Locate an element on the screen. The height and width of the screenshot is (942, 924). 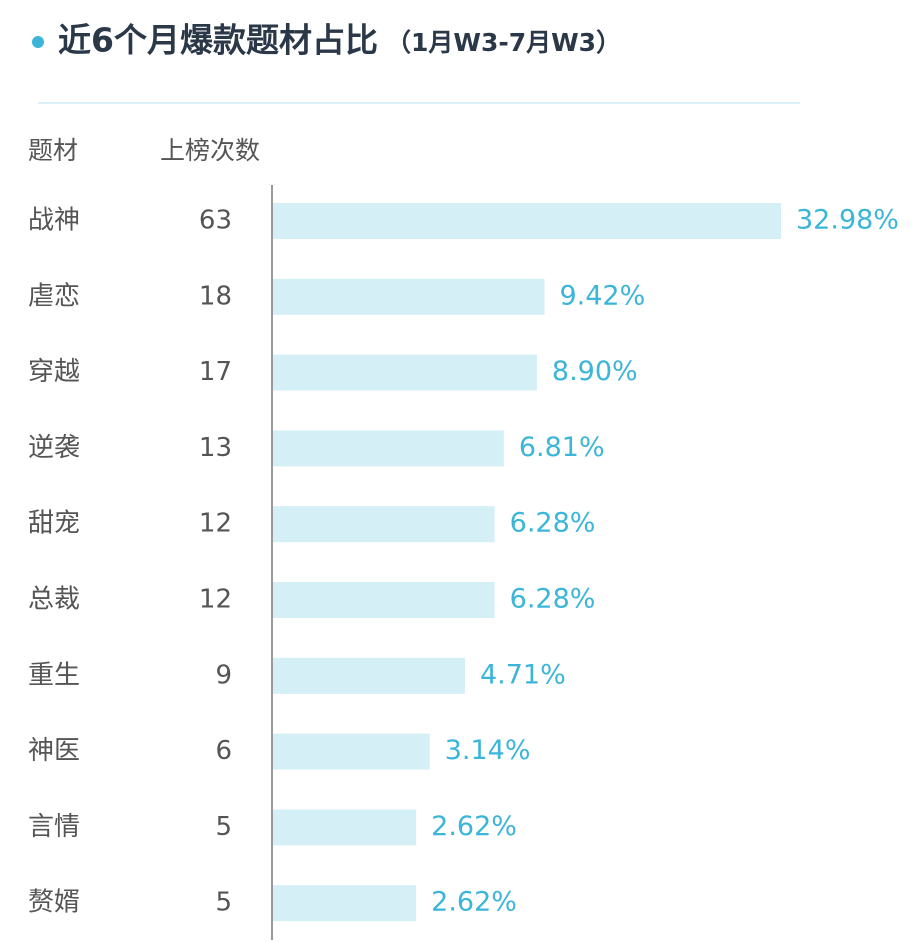
value-label: 9.42% is located at coordinates (602, 295).